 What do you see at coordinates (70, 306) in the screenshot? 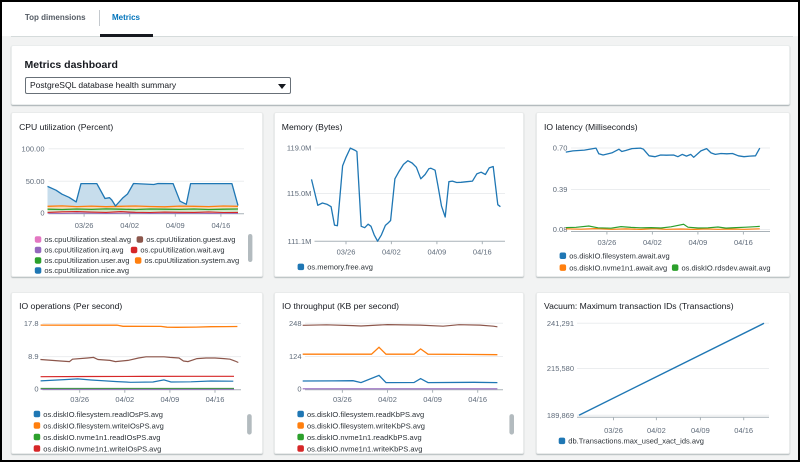
I see `svg-text: IO operations (Per second)` at bounding box center [70, 306].